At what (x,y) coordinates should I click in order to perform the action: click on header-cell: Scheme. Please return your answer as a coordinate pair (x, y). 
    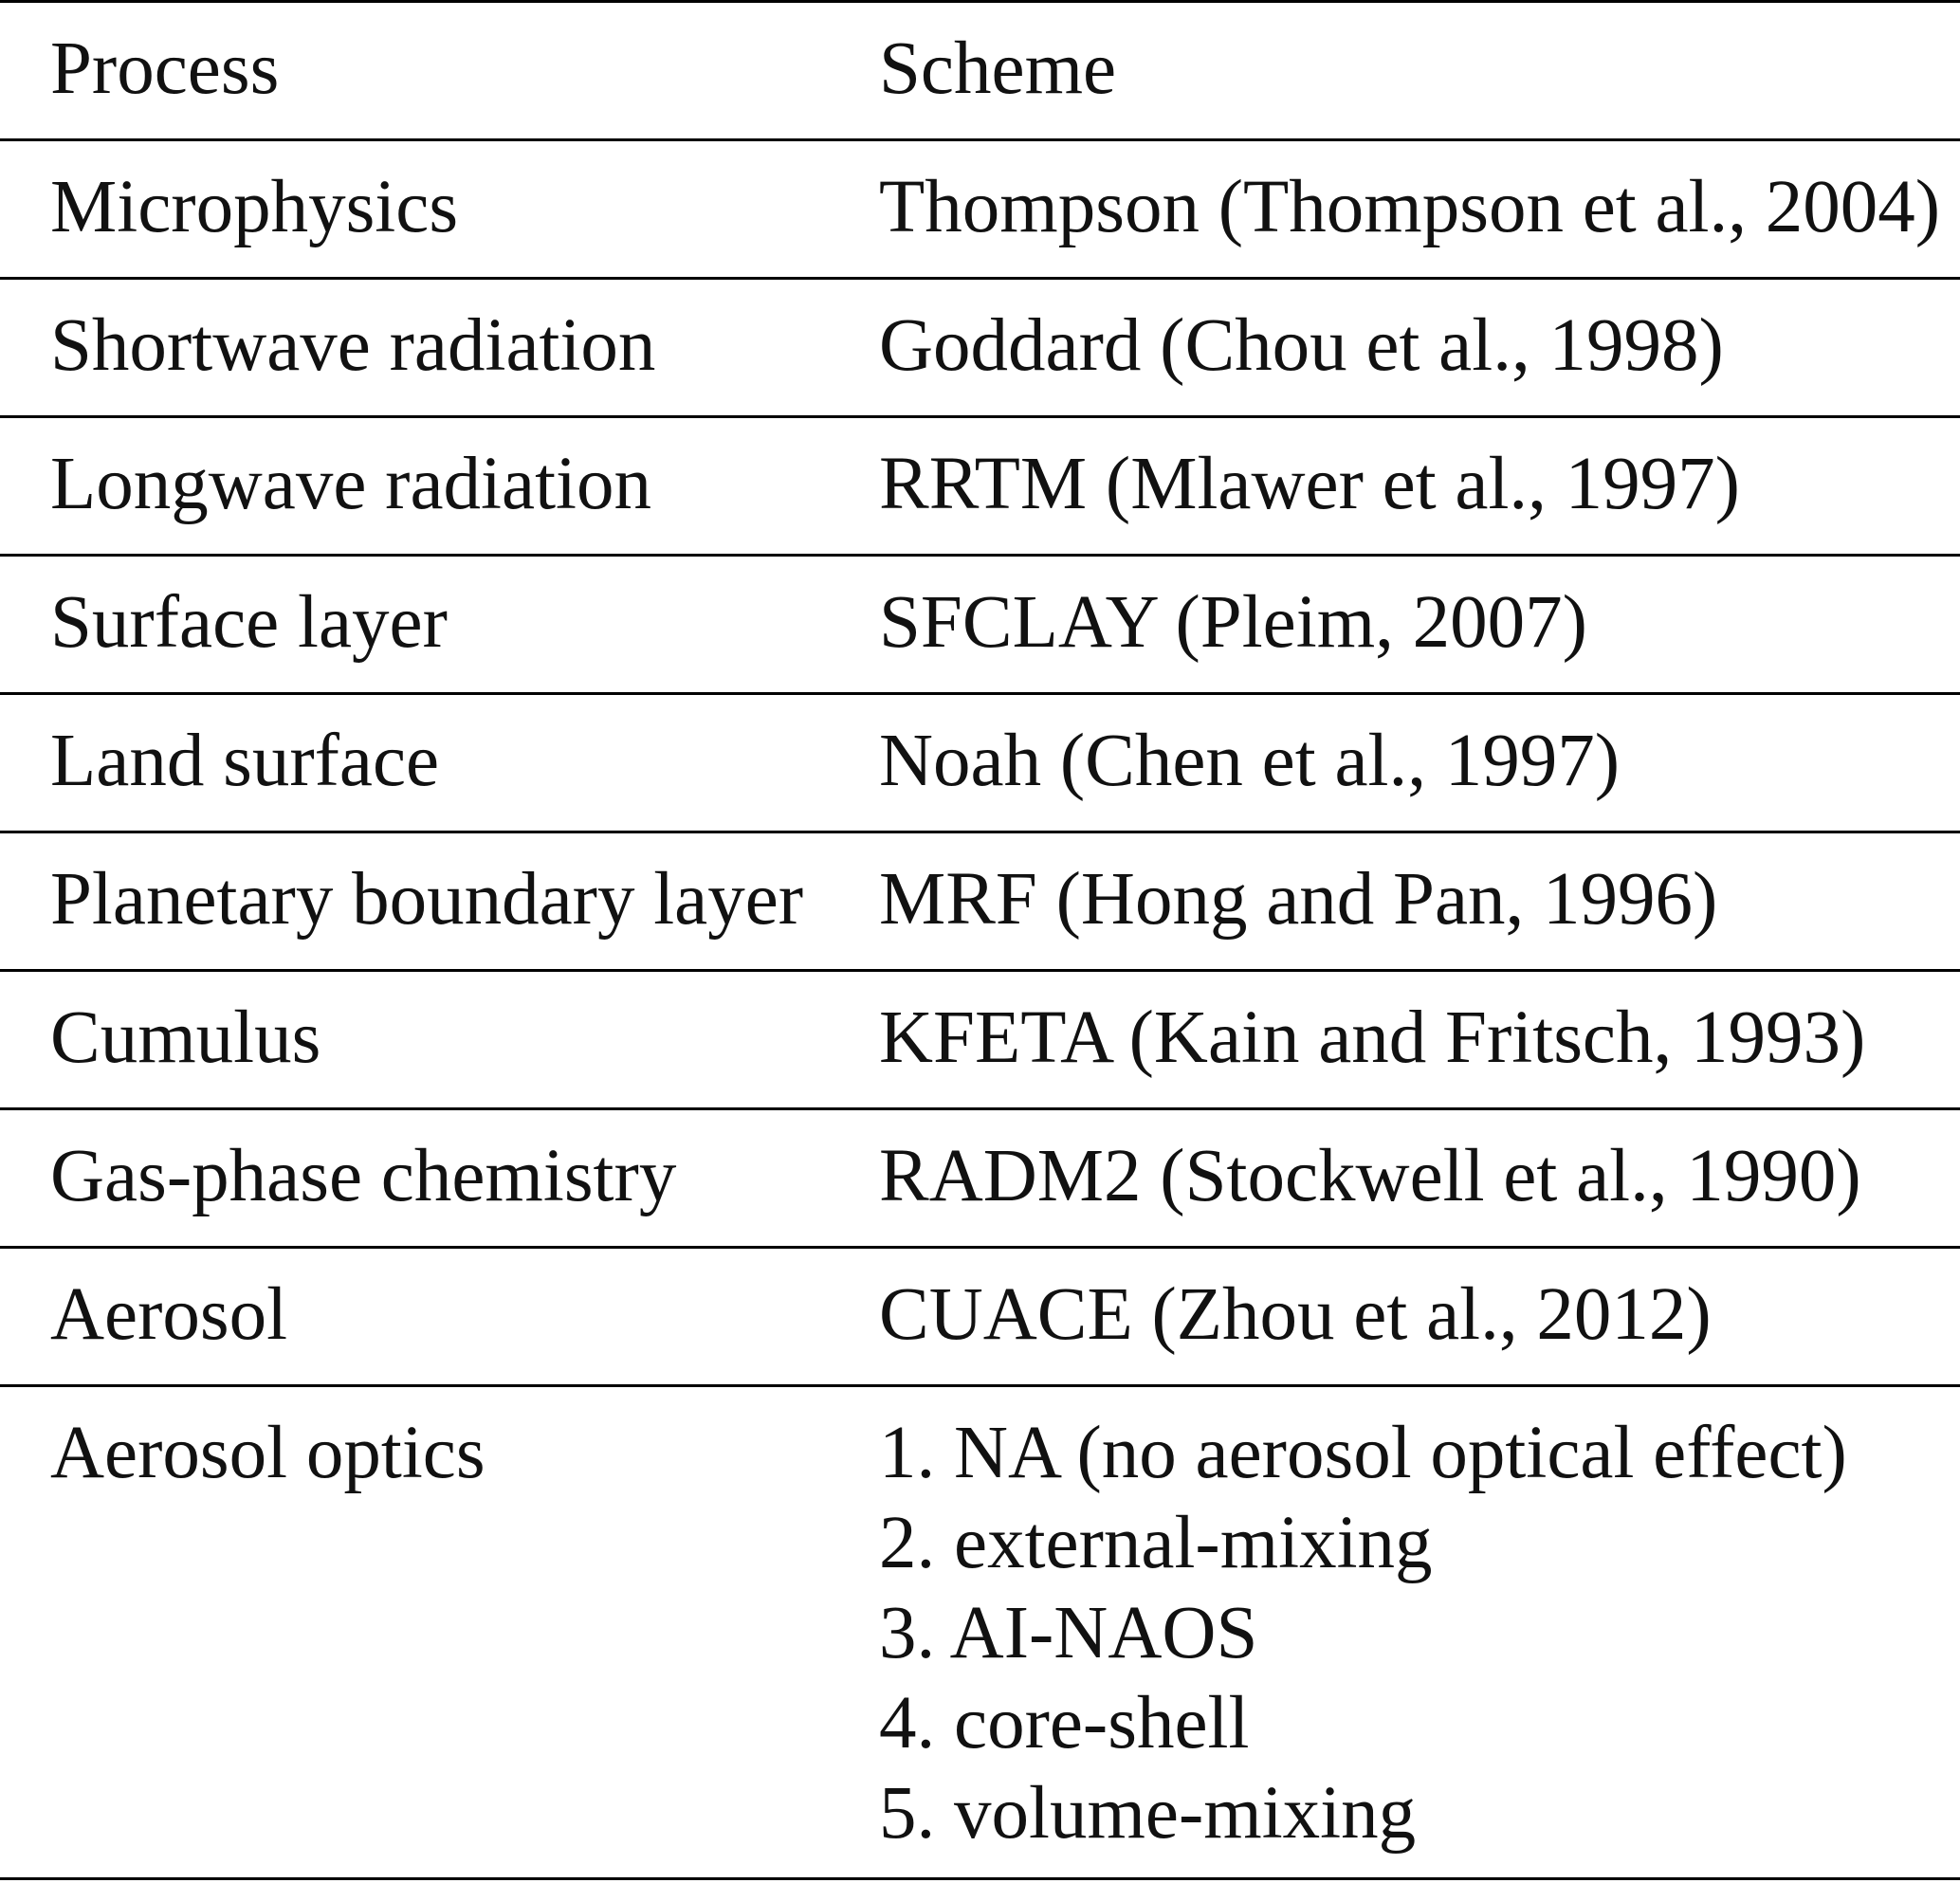
    Looking at the image, I should click on (998, 68).